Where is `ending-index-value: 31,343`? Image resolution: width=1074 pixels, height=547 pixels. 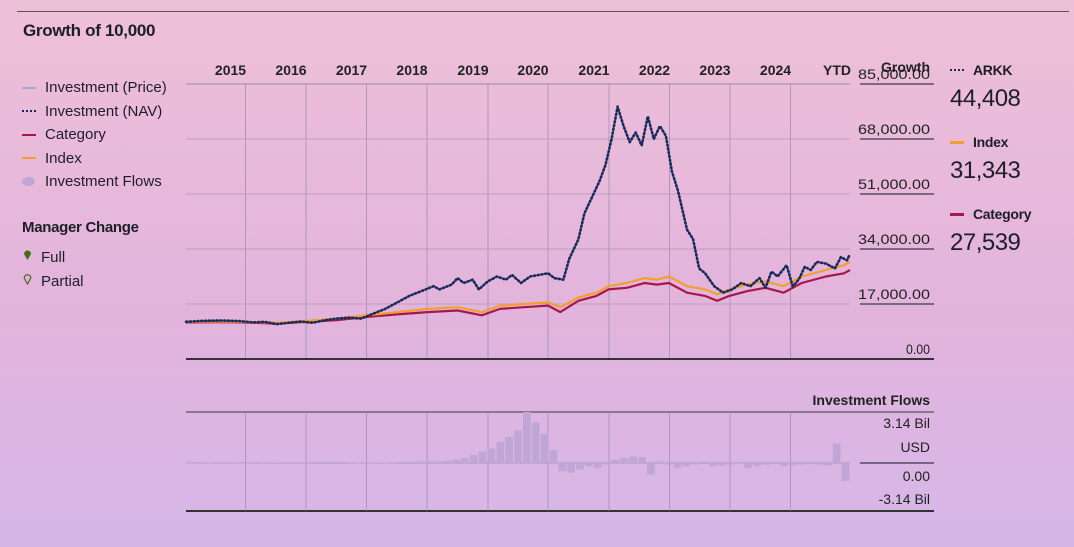
ending-index-value: 31,343 is located at coordinates (985, 170).